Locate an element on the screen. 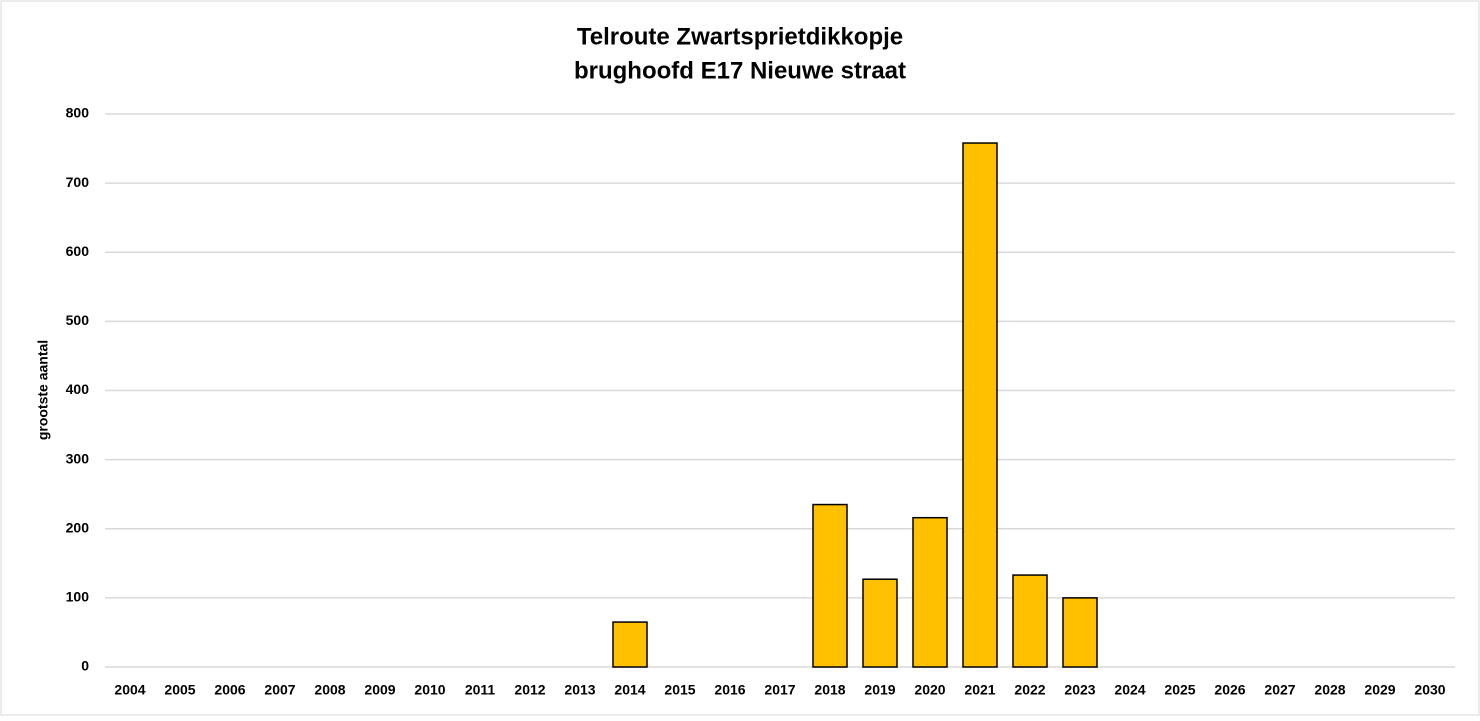 The width and height of the screenshot is (1480, 721). x-tick-label: 2029 is located at coordinates (1379, 690).